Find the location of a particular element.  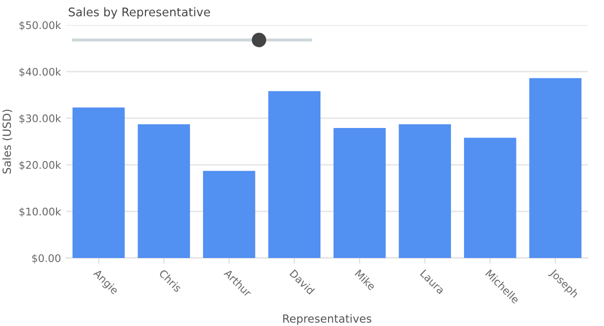

y-tick-label: $40.00k is located at coordinates (41, 73).